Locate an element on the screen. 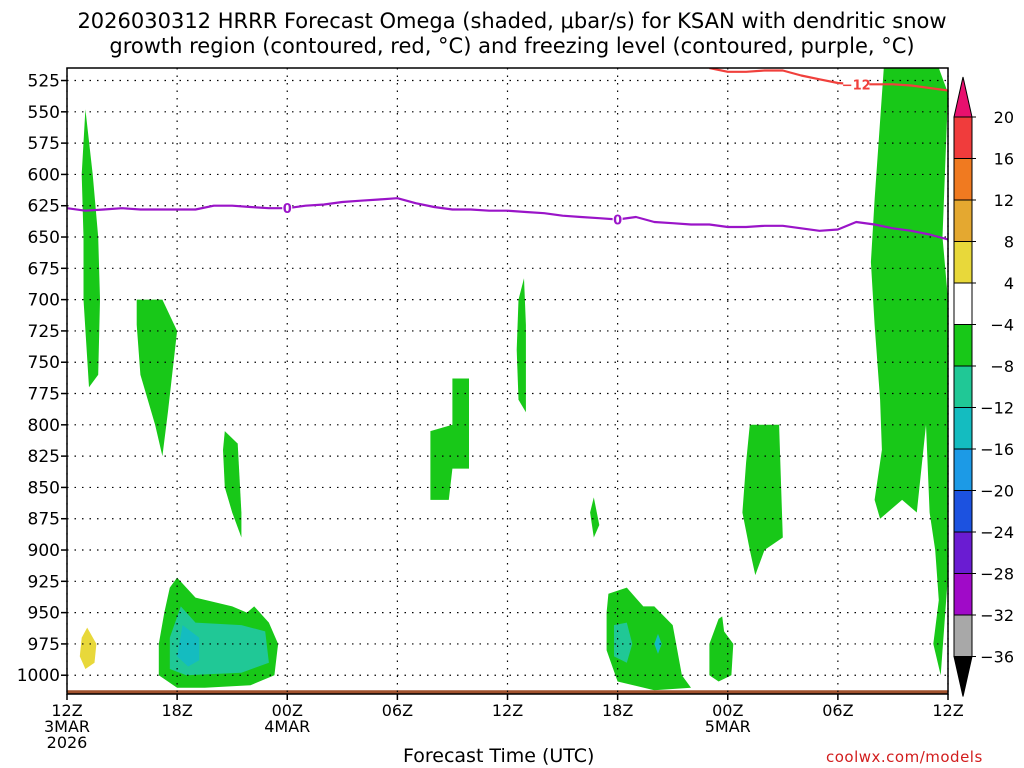  y-tick-label: 925 is located at coordinates (44, 582).